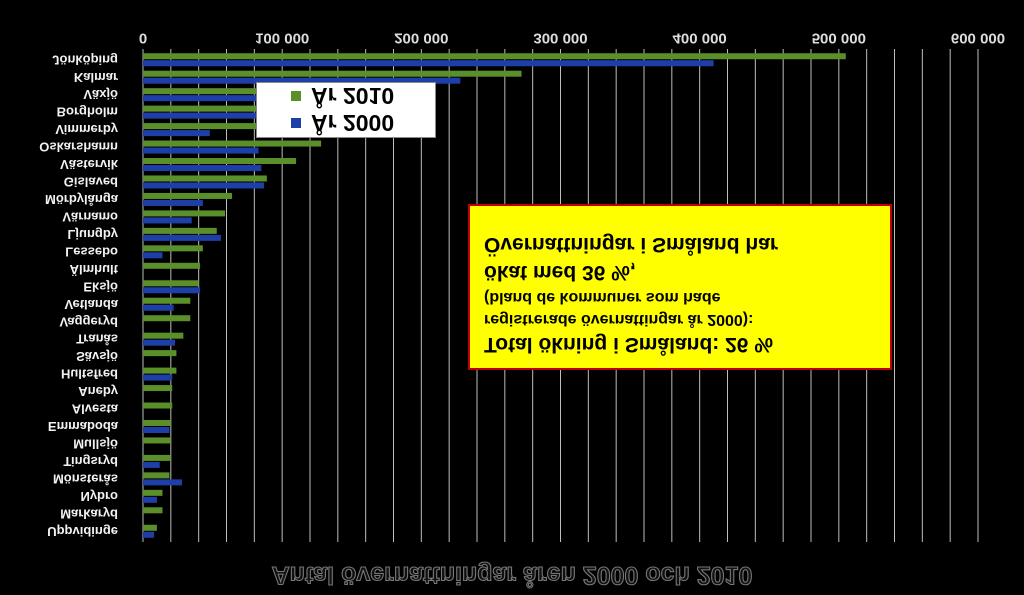 Image resolution: width=1024 pixels, height=595 pixels. What do you see at coordinates (100, 286) in the screenshot?
I see `category-label: Eksjö` at bounding box center [100, 286].